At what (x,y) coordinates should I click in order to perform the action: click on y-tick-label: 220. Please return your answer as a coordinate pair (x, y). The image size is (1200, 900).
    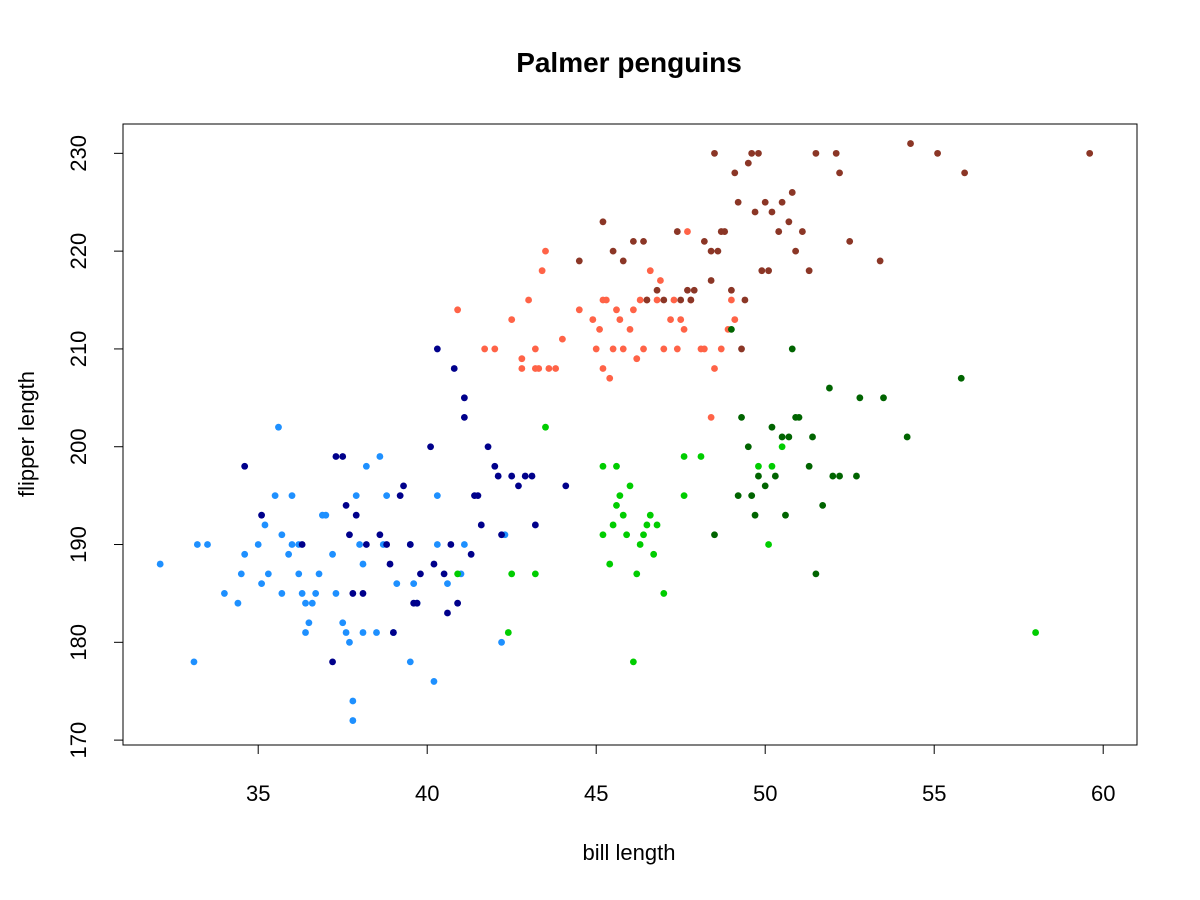
    Looking at the image, I should click on (78, 251).